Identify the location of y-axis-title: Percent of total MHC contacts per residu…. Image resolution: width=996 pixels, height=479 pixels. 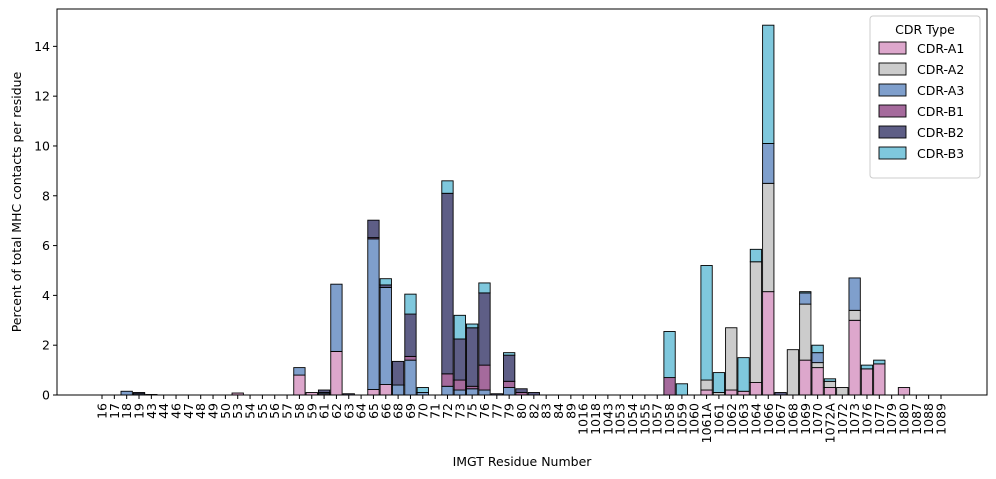
(16, 201).